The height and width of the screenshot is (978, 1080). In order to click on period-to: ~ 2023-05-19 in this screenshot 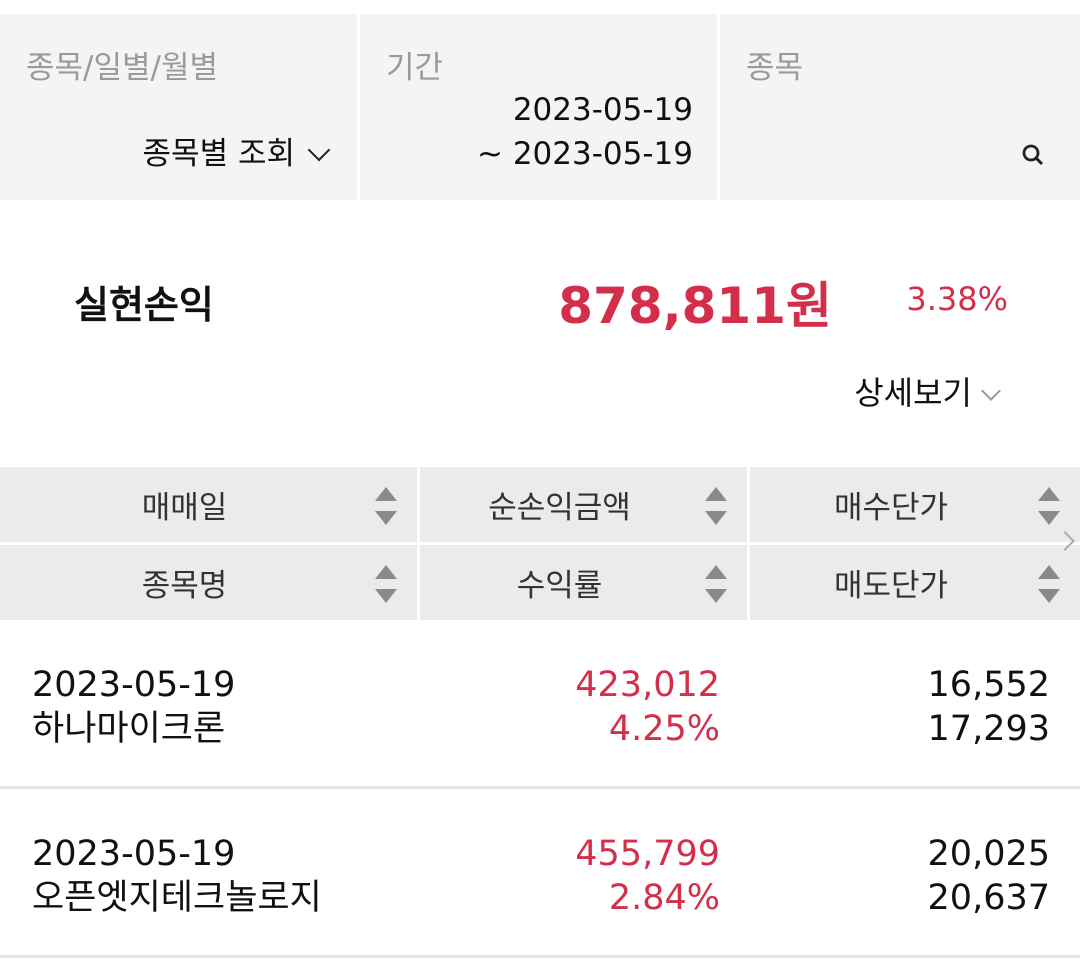, I will do `click(585, 154)`.